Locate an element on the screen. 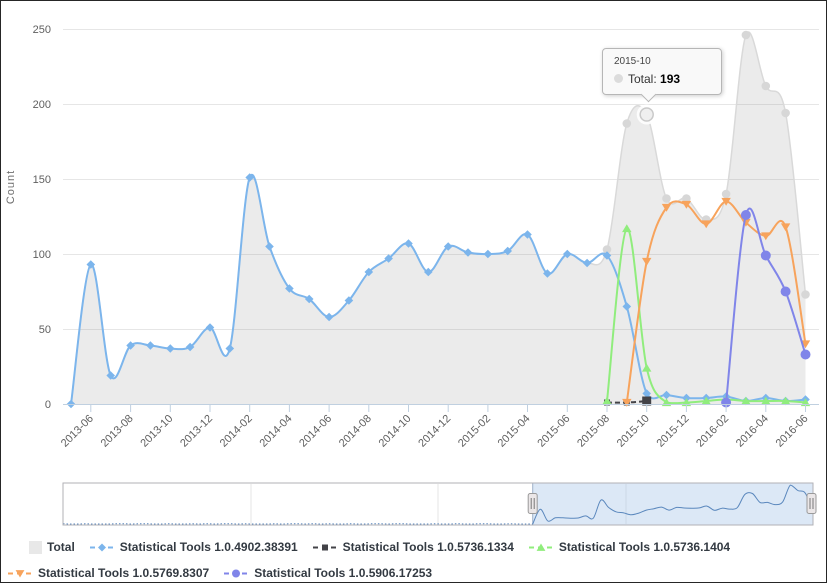 This screenshot has height=583, width=827. navigator-handle-right is located at coordinates (811, 503).